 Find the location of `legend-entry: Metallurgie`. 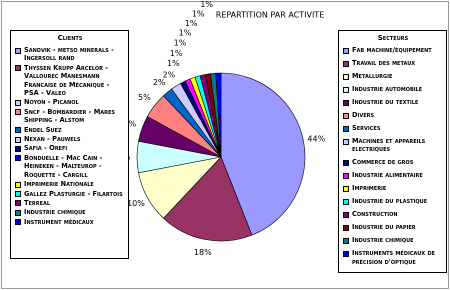

legend-entry: Metallurgie is located at coordinates (393, 76).